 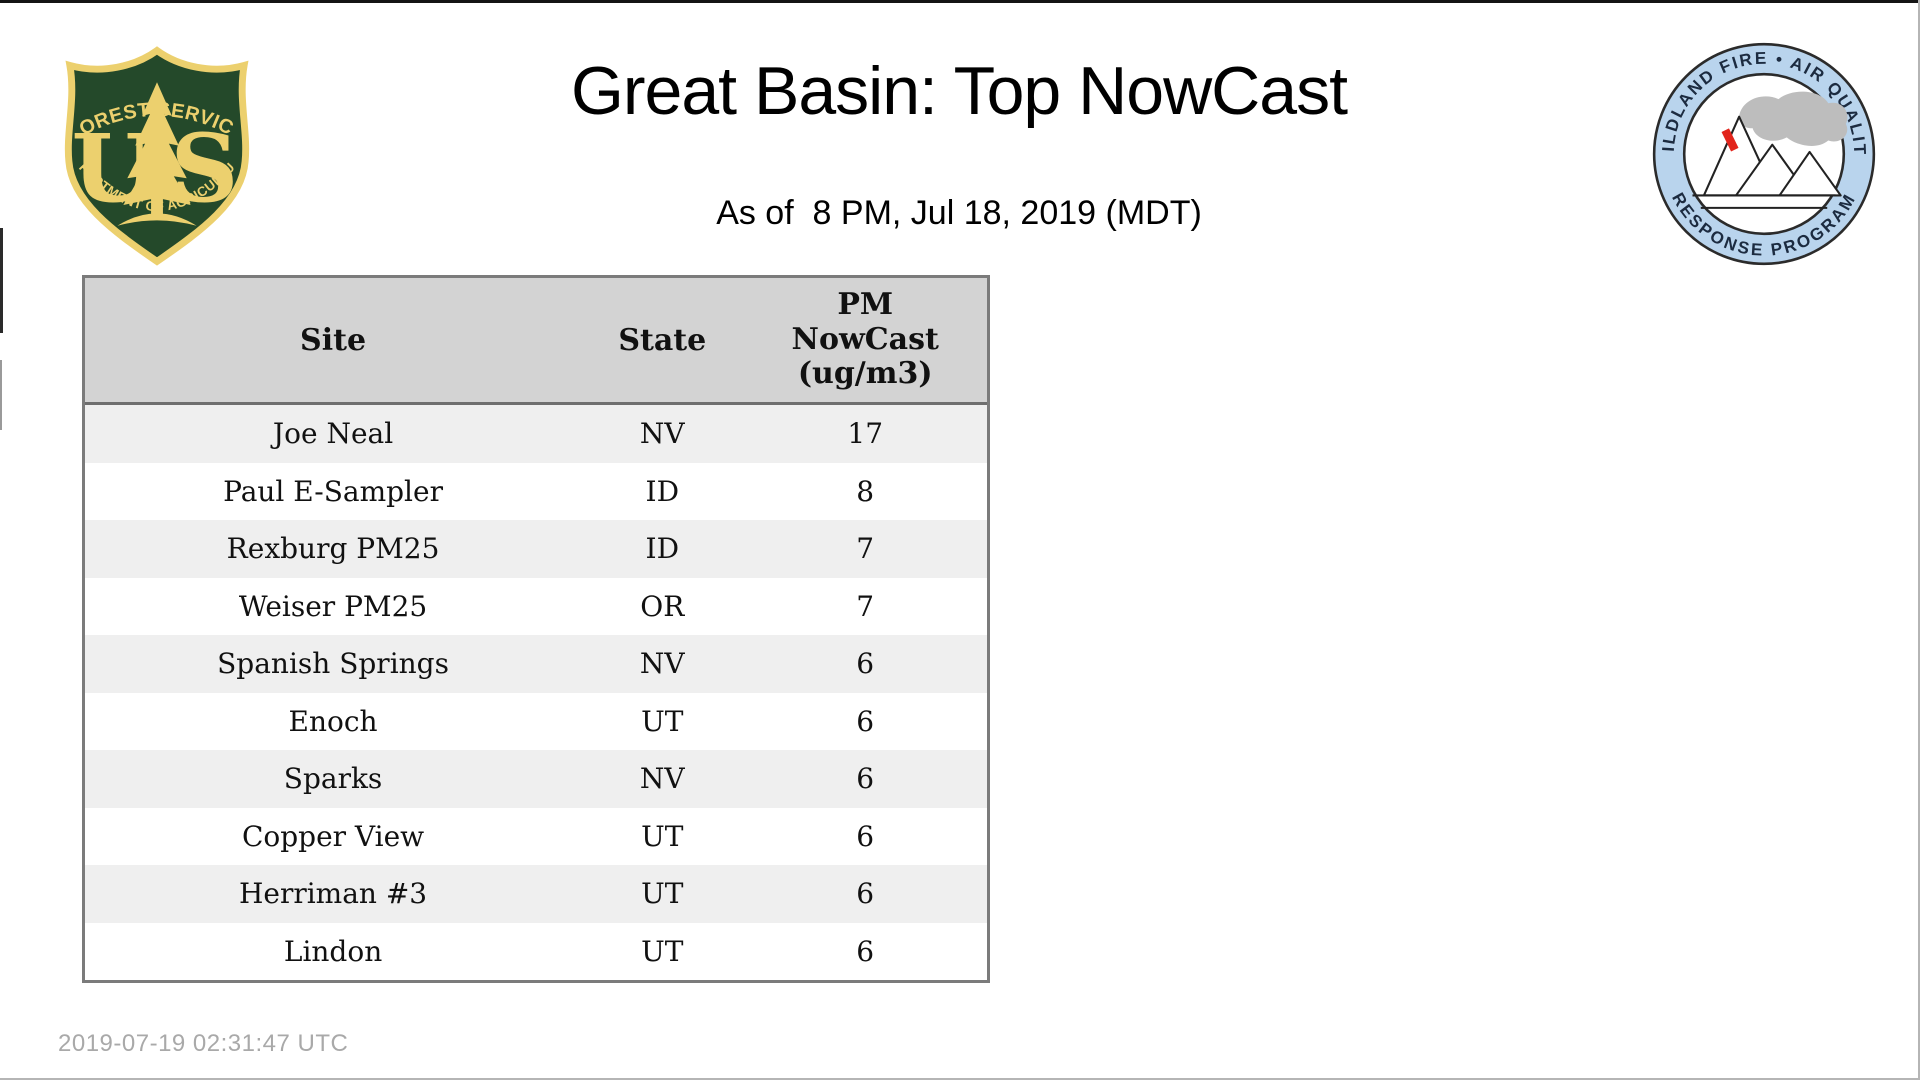 What do you see at coordinates (203, 1043) in the screenshot?
I see `generated-timestamp: 2019-07-19 02:31:47 UTC` at bounding box center [203, 1043].